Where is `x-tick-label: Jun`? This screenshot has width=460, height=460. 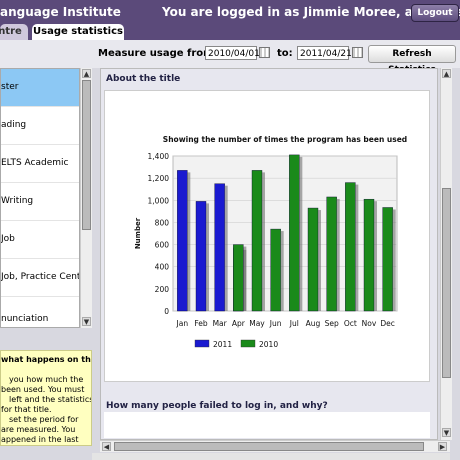 x-tick-label: Jun is located at coordinates (275, 323).